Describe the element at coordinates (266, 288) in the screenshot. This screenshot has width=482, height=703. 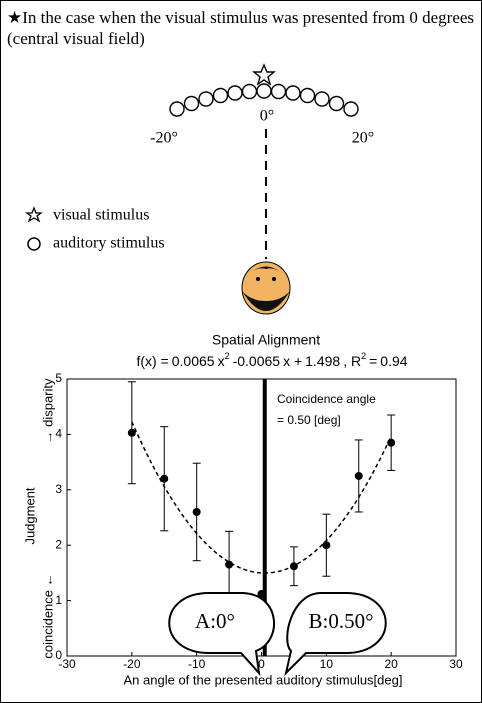
I see `head-icon` at that location.